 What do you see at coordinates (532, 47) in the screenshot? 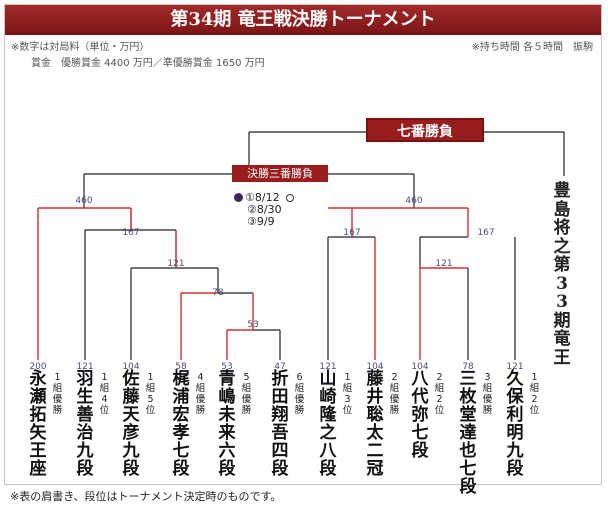
I see `time-note: ※持ち時間 各５時間 振駒` at bounding box center [532, 47].